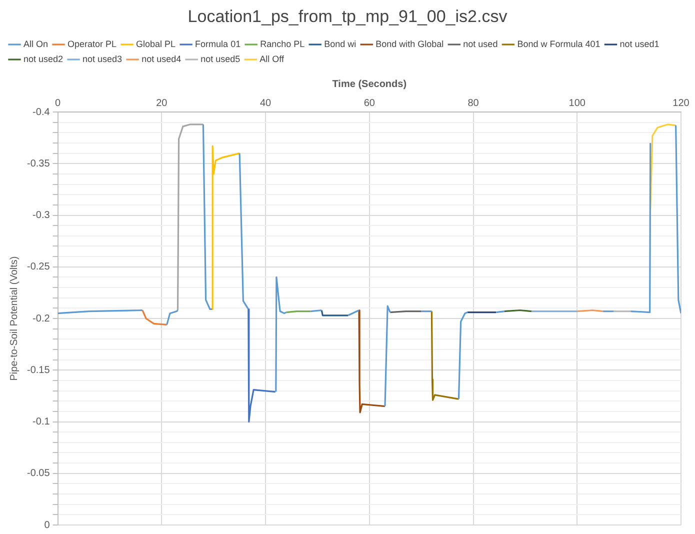  What do you see at coordinates (369, 84) in the screenshot?
I see `x-axis-title: Time (Seconds)` at bounding box center [369, 84].